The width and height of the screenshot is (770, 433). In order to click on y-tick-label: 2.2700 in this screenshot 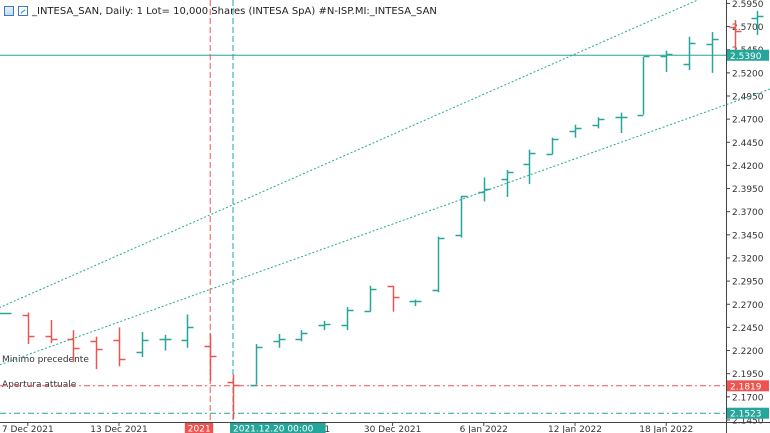, I will do `click(748, 306)`.